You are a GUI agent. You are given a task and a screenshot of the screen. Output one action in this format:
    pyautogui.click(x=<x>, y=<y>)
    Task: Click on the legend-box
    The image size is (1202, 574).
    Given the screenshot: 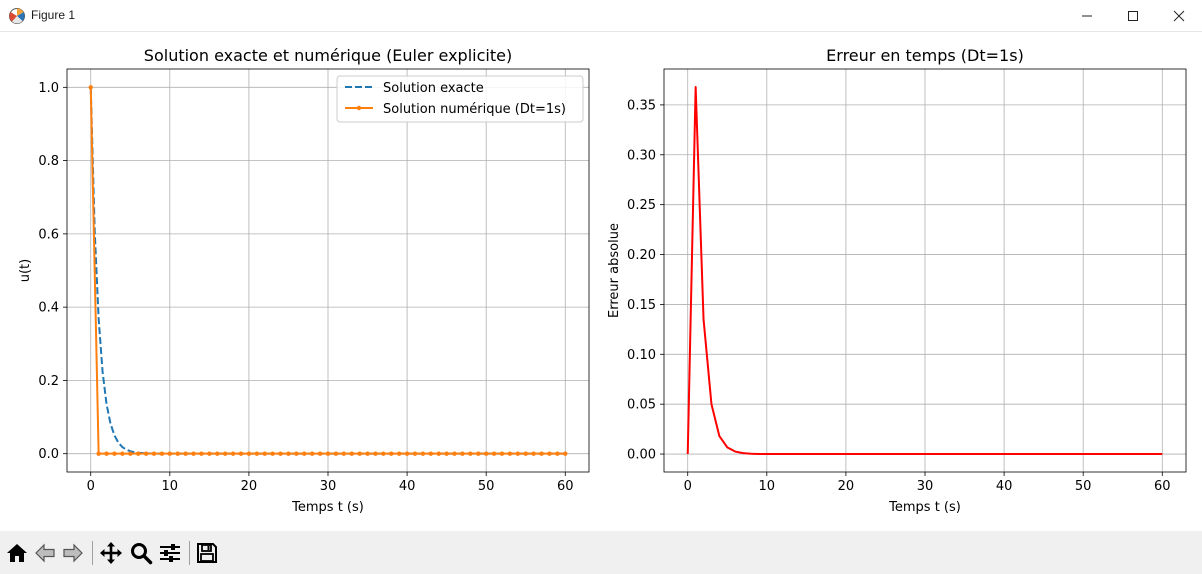 What is the action you would take?
    pyautogui.click(x=460, y=99)
    